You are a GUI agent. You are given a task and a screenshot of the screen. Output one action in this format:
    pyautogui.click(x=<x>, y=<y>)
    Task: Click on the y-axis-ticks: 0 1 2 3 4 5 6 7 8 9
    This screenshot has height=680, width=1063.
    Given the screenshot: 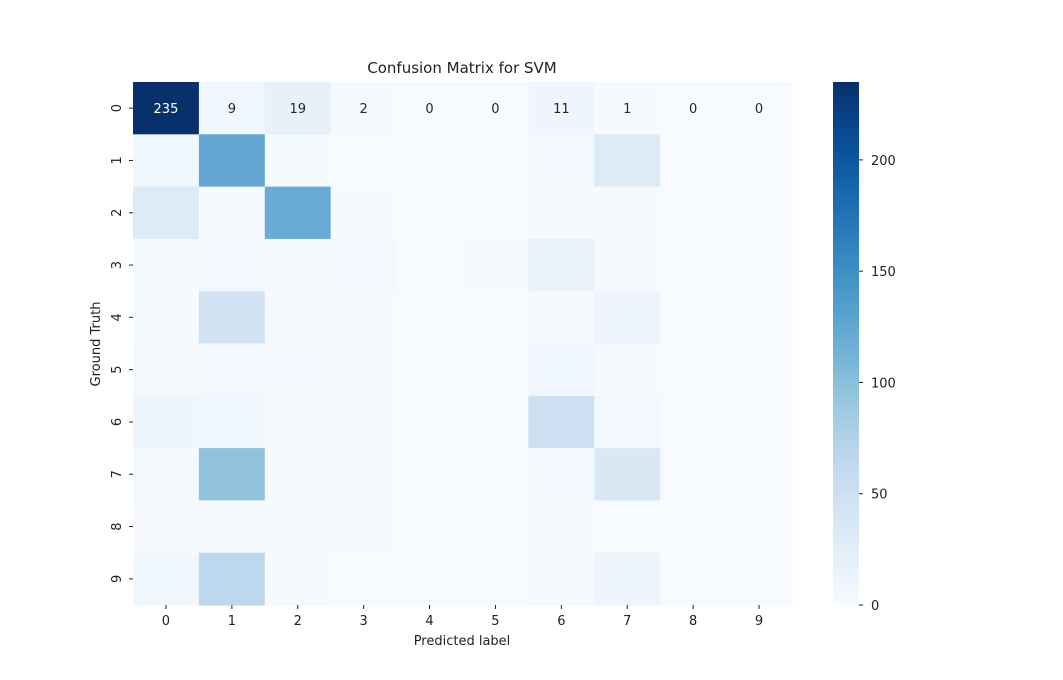 What is the action you would take?
    pyautogui.click(x=121, y=343)
    